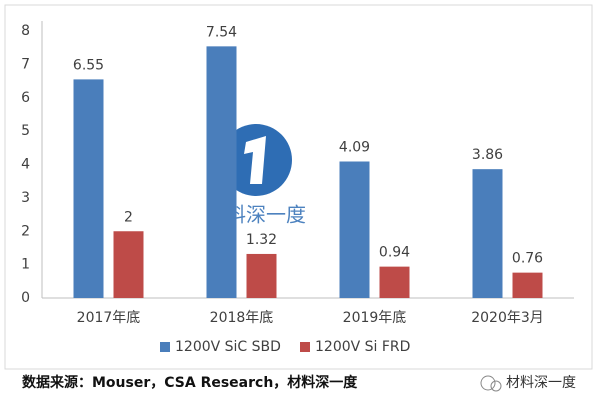  Describe the element at coordinates (25, 98) in the screenshot. I see `y-tick-label: 6` at that location.